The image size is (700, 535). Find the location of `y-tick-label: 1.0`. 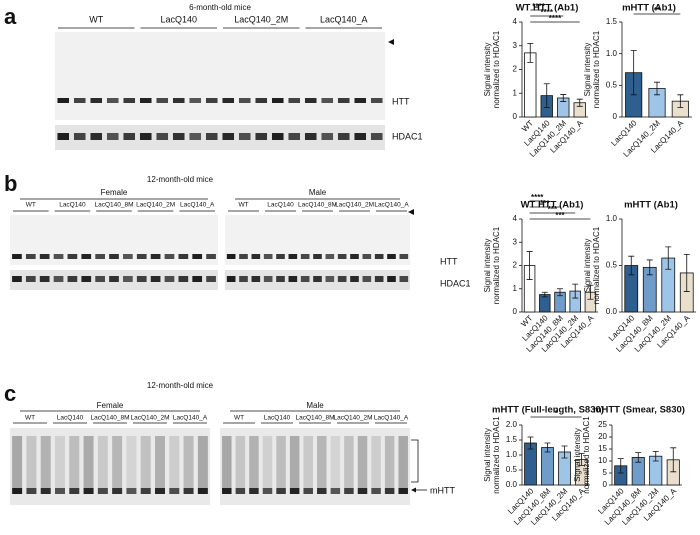

y-tick-label: 1.0 is located at coordinates (512, 454).